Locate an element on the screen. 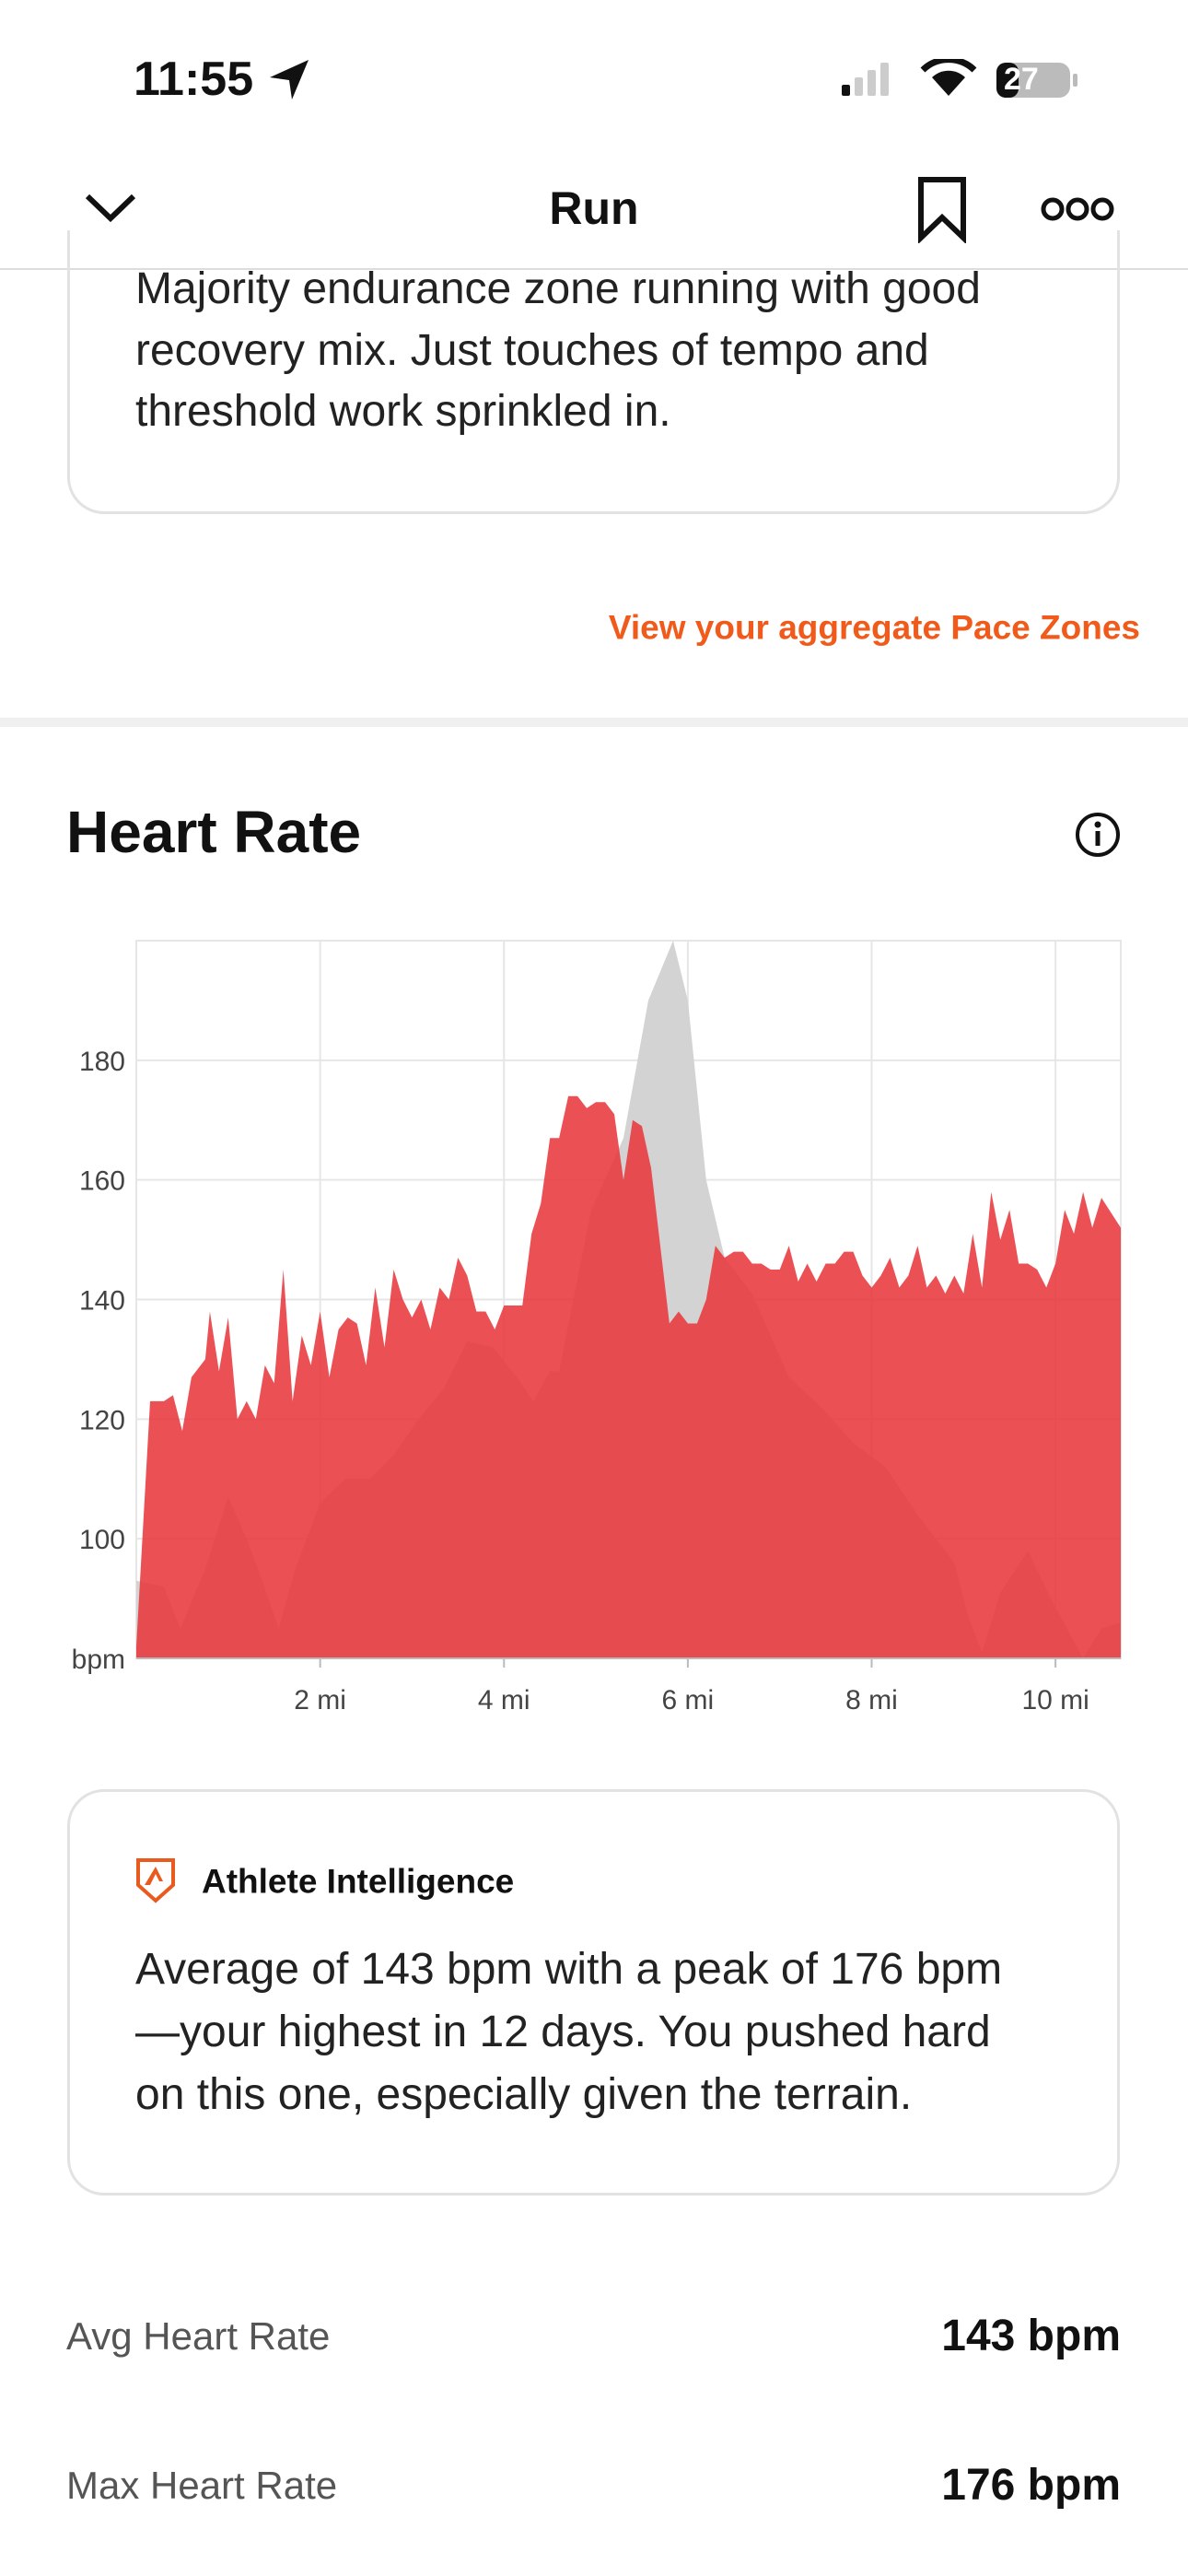 The height and width of the screenshot is (2576, 1188). stat-label: Max Heart Rate is located at coordinates (202, 2485).